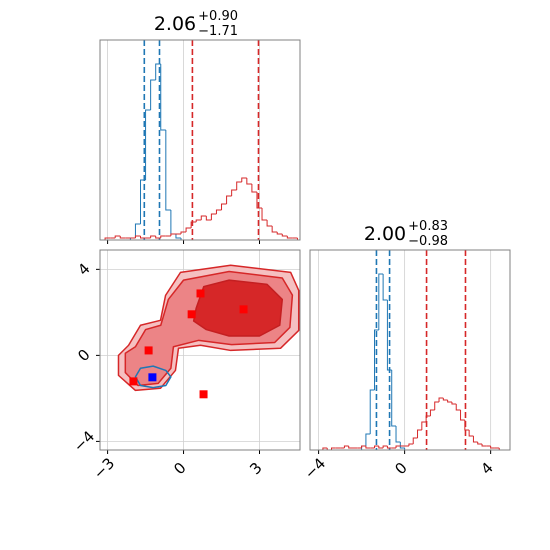 The image size is (550, 550). I want to click on title-upper: +0.83, so click(428, 226).